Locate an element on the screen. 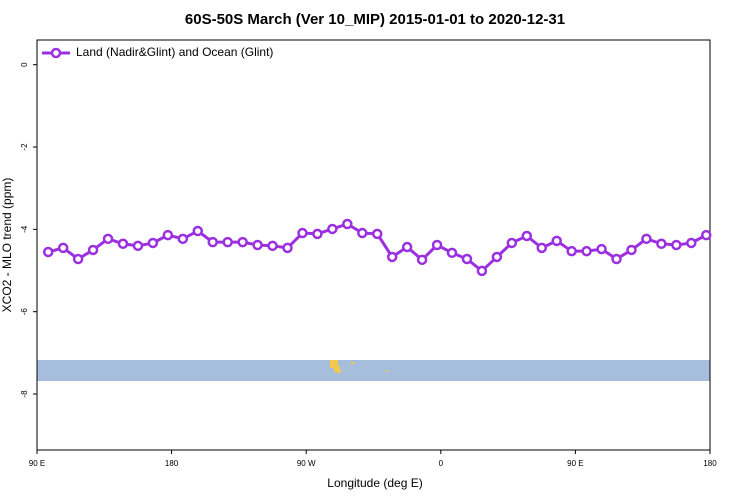 The width and height of the screenshot is (750, 500). land-patches is located at coordinates (359, 366).